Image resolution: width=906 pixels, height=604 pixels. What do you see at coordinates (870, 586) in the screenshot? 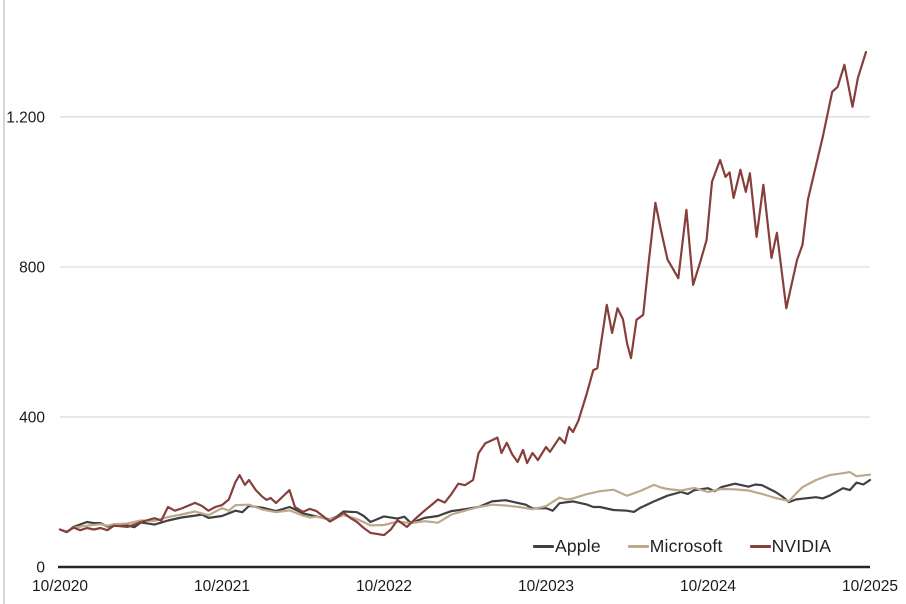
I see `x-tick-label: 10/2025` at bounding box center [870, 586].